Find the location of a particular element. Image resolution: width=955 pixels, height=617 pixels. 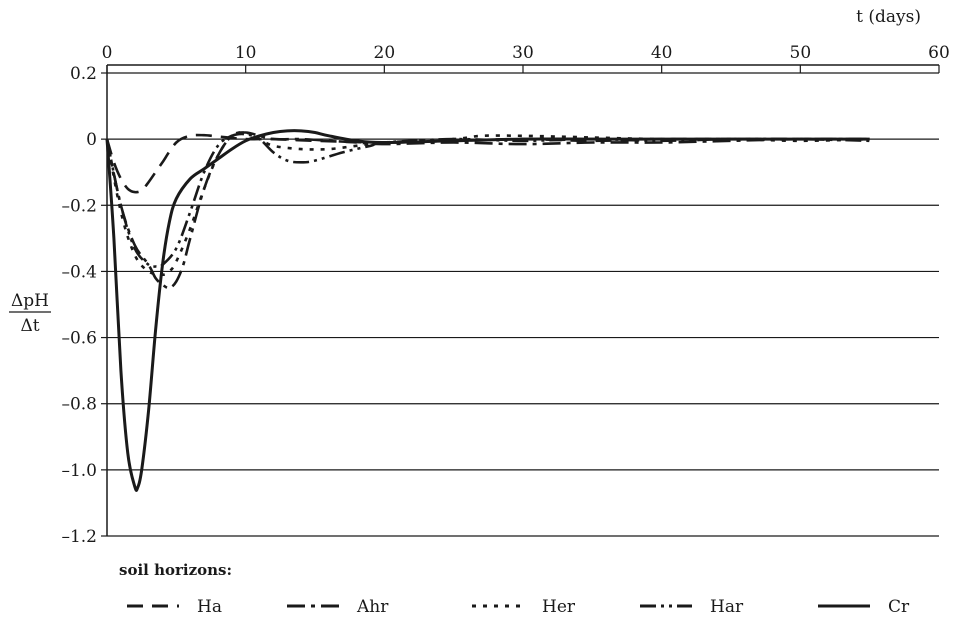

legend-label-her: Her is located at coordinates (559, 607).